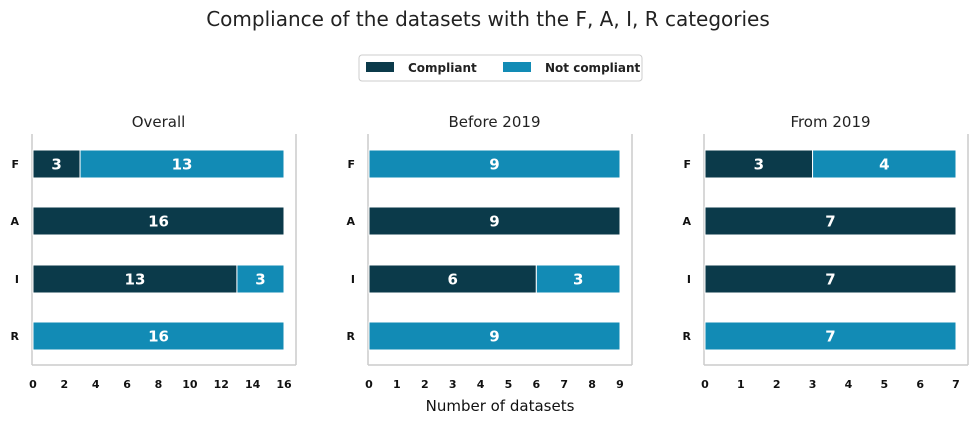  I want to click on panel-title: Overall, so click(159, 122).